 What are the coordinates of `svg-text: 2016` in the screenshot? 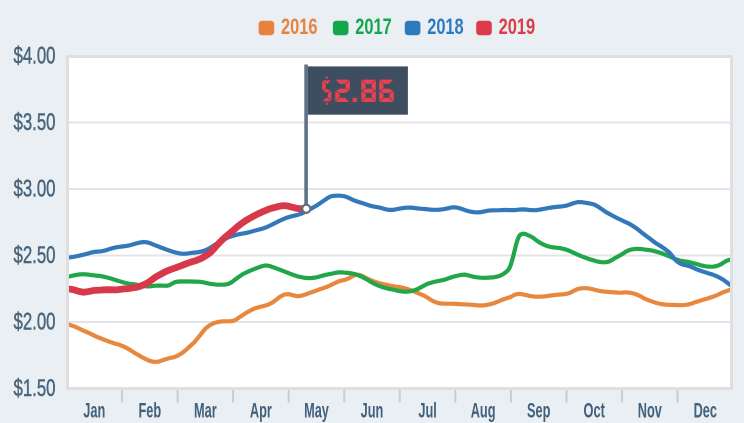 It's located at (299, 26).